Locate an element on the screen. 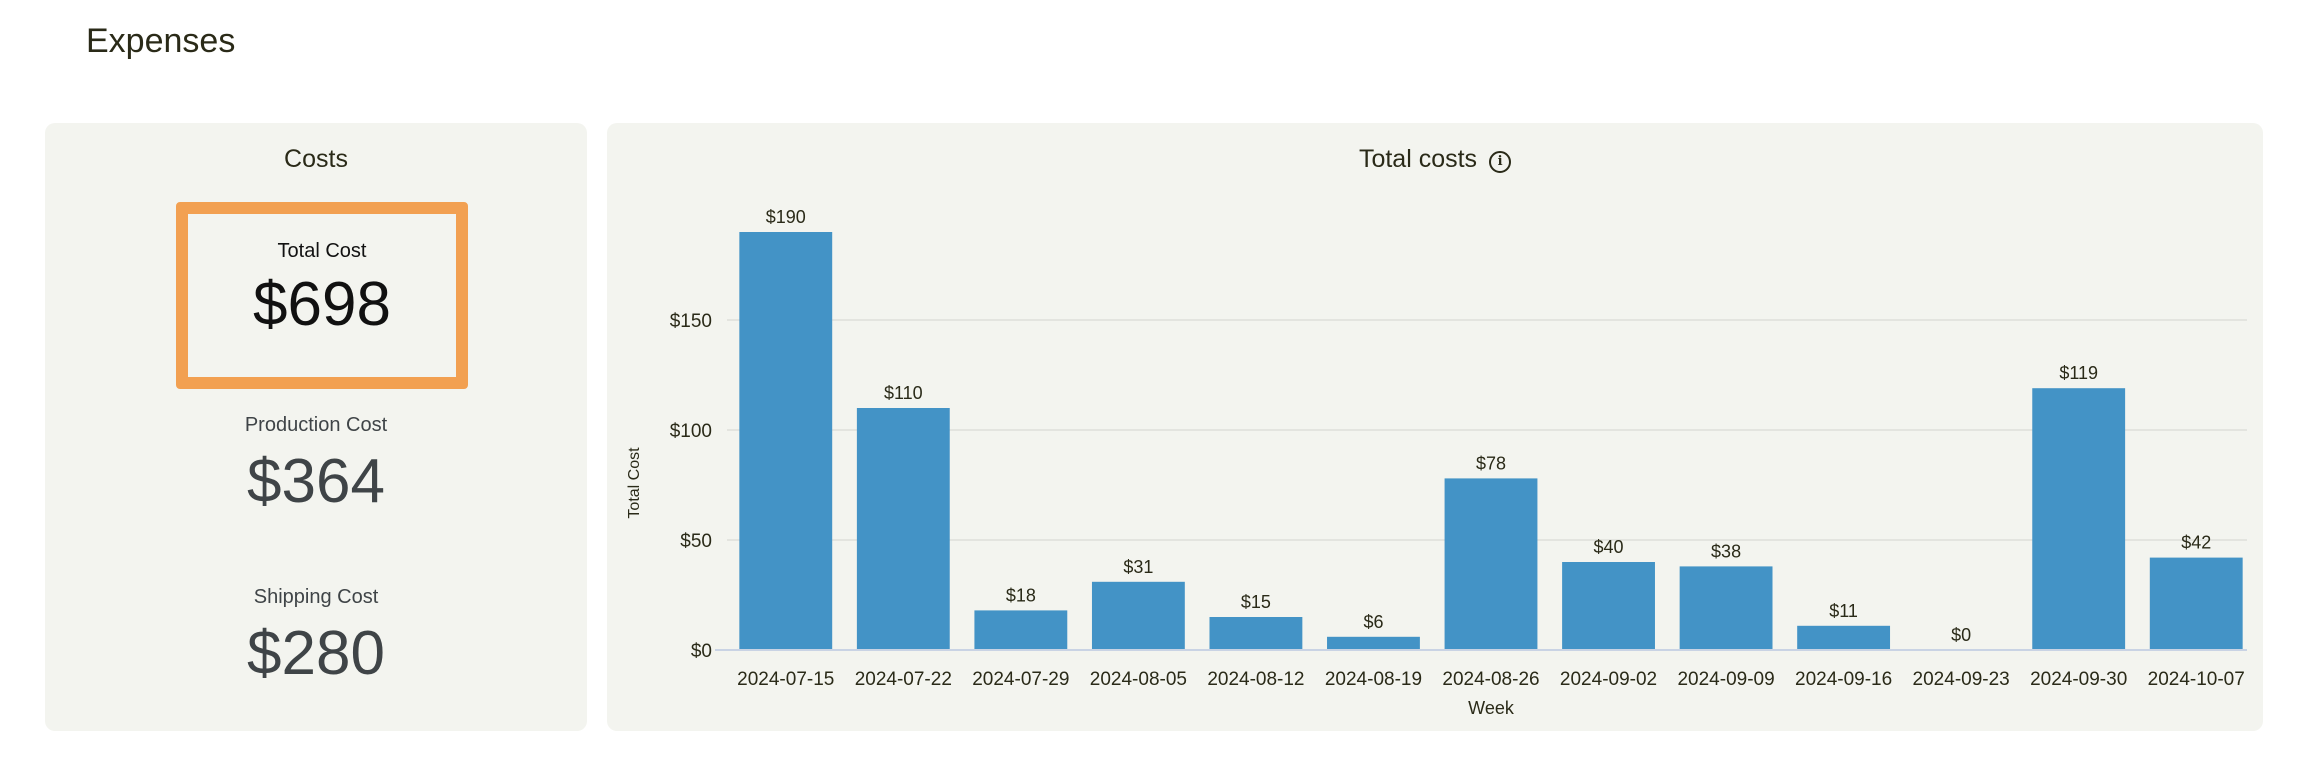 This screenshot has height=780, width=2314. total-cost-value: $698 is located at coordinates (322, 304).